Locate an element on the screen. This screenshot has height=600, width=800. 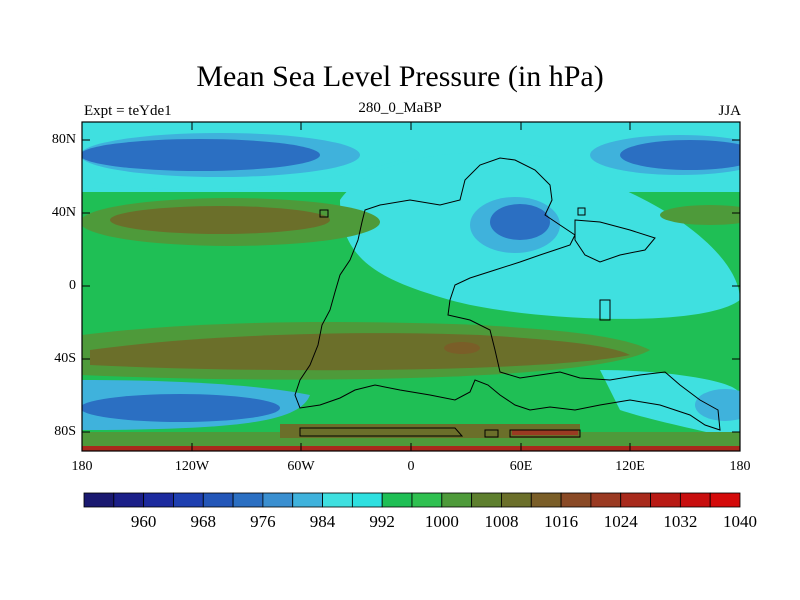
colorbar-label: 1000 is located at coordinates (441, 521).